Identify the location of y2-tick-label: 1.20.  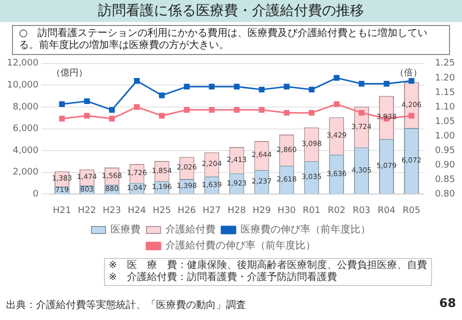
(445, 78).